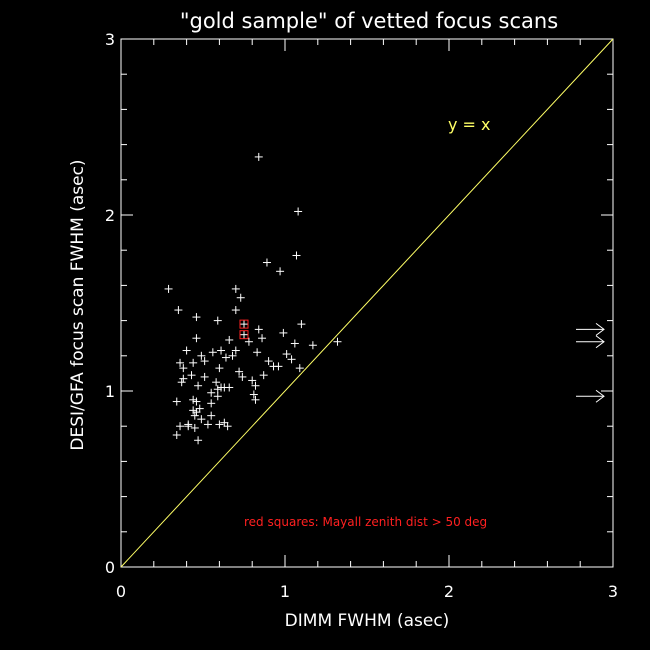 This screenshot has height=650, width=650. I want to click on x-axis-label: DIMM FWHM (asec), so click(367, 621).